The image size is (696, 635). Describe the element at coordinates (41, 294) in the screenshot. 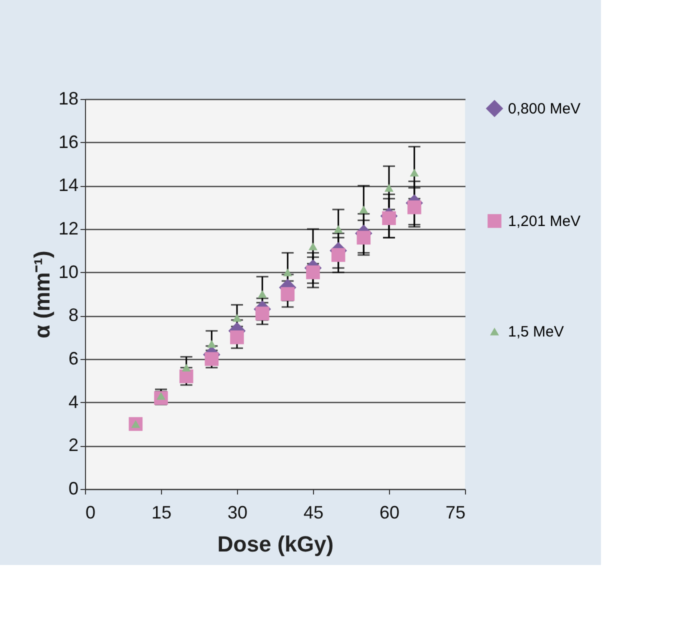

I see `y-axis-title: α (mm⁻¹)` at that location.